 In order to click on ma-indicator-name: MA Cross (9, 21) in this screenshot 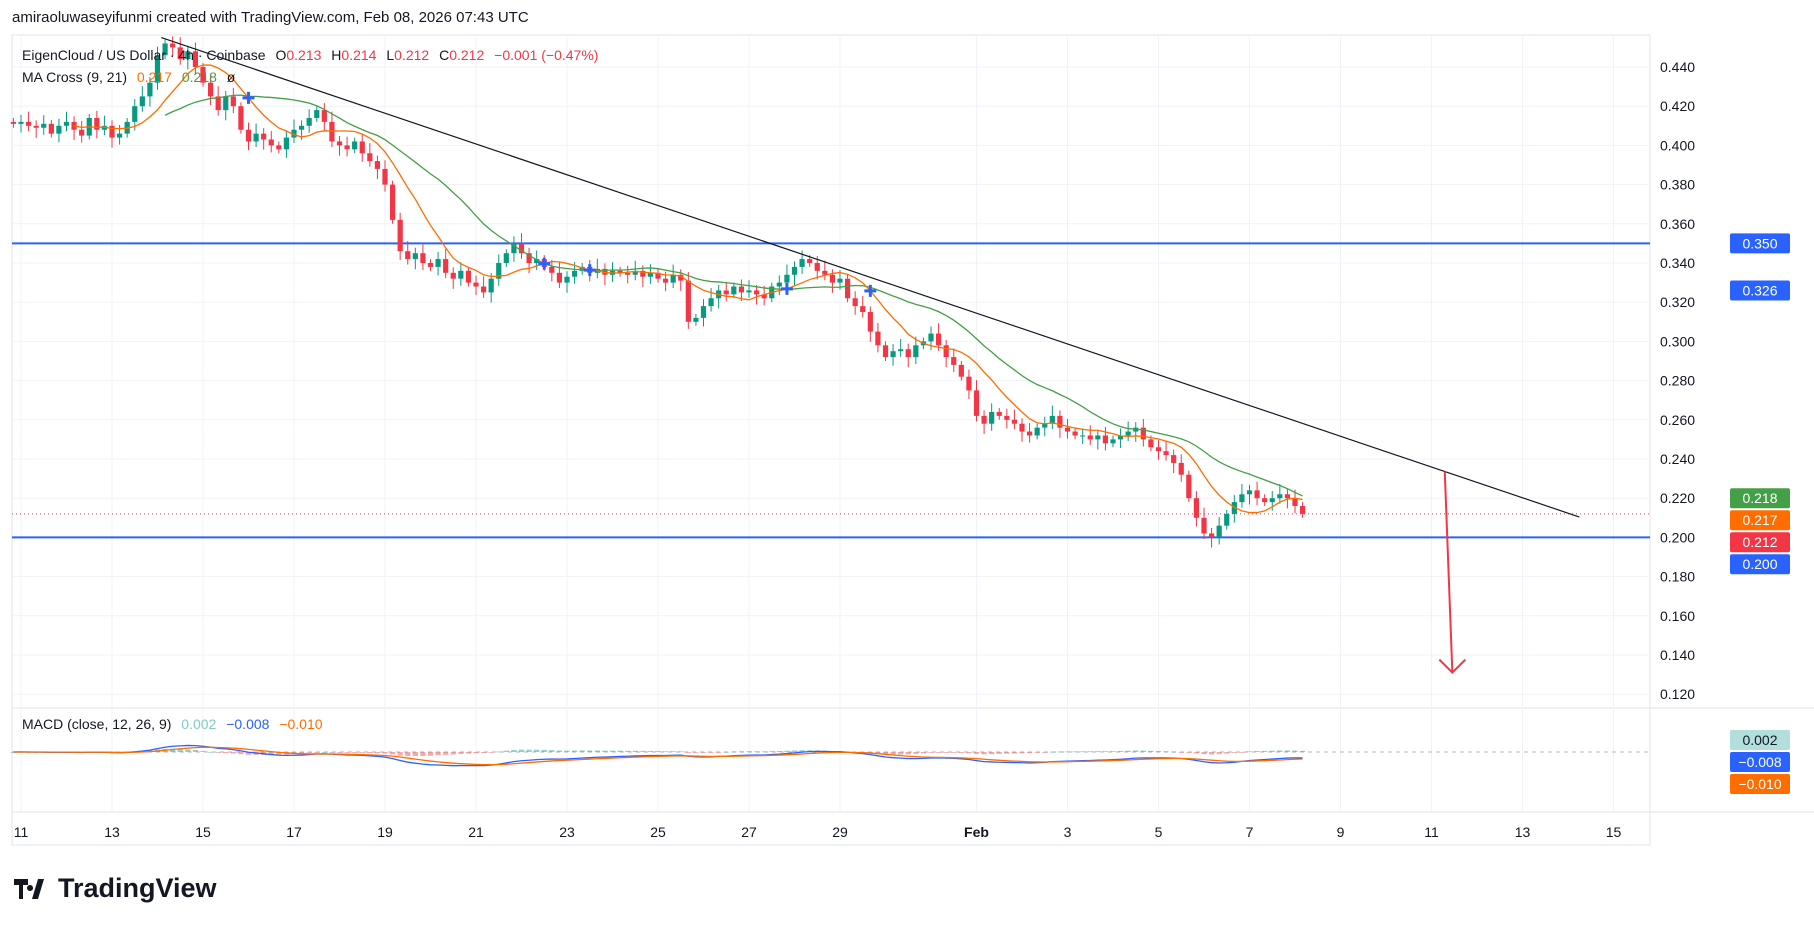, I will do `click(75, 77)`.